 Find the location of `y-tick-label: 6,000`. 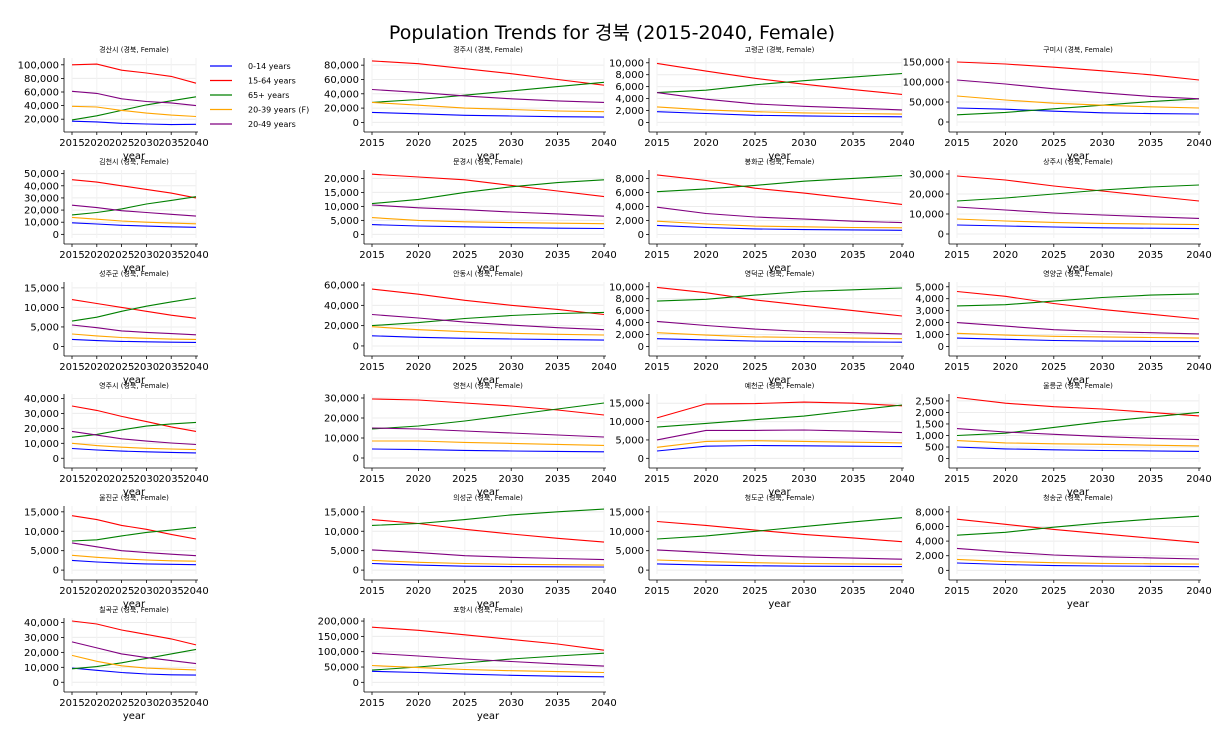

y-tick-label: 6,000 is located at coordinates (929, 527).